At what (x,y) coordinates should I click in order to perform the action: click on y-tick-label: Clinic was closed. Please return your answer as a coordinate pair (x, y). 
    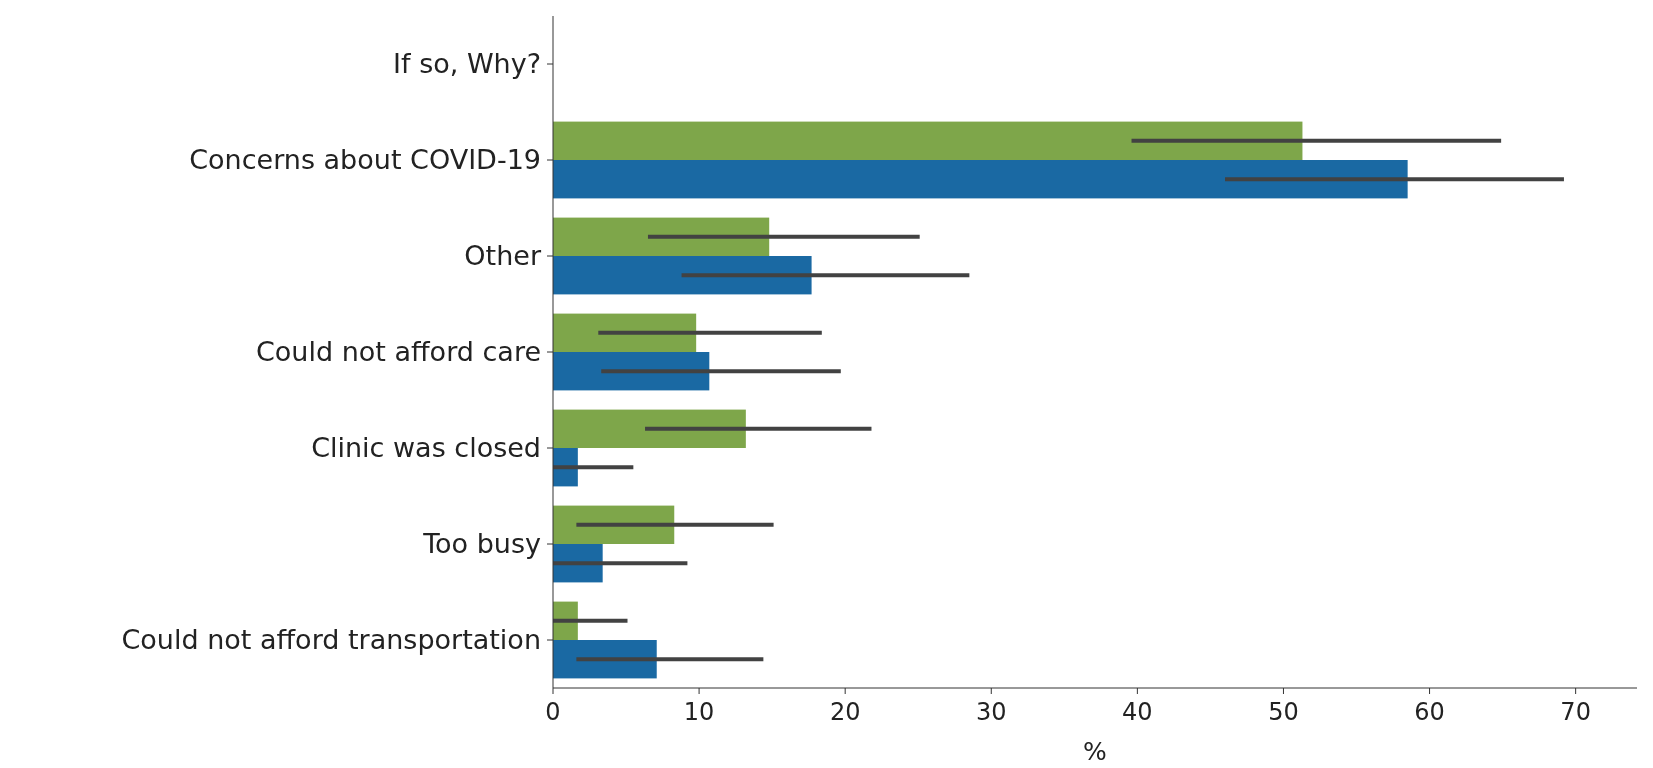
    Looking at the image, I should click on (426, 448).